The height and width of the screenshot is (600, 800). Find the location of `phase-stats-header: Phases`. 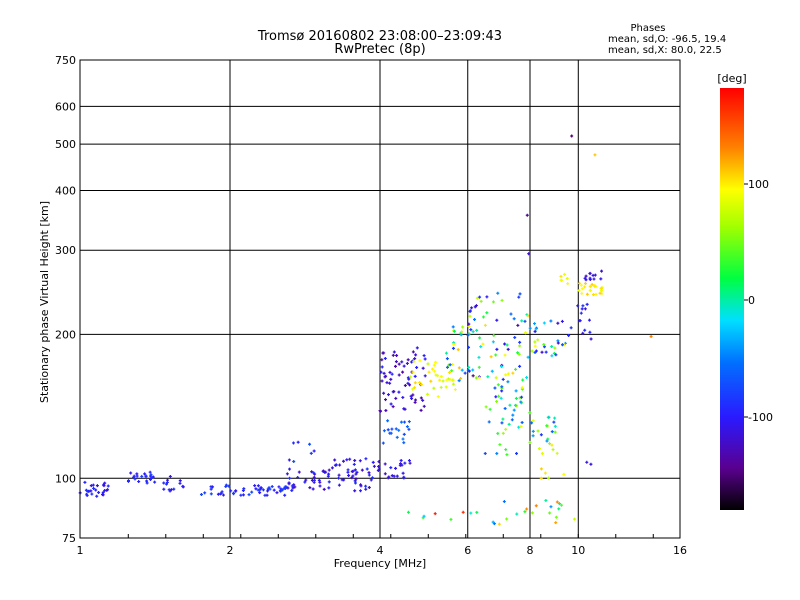

phase-stats-header: Phases is located at coordinates (647, 28).